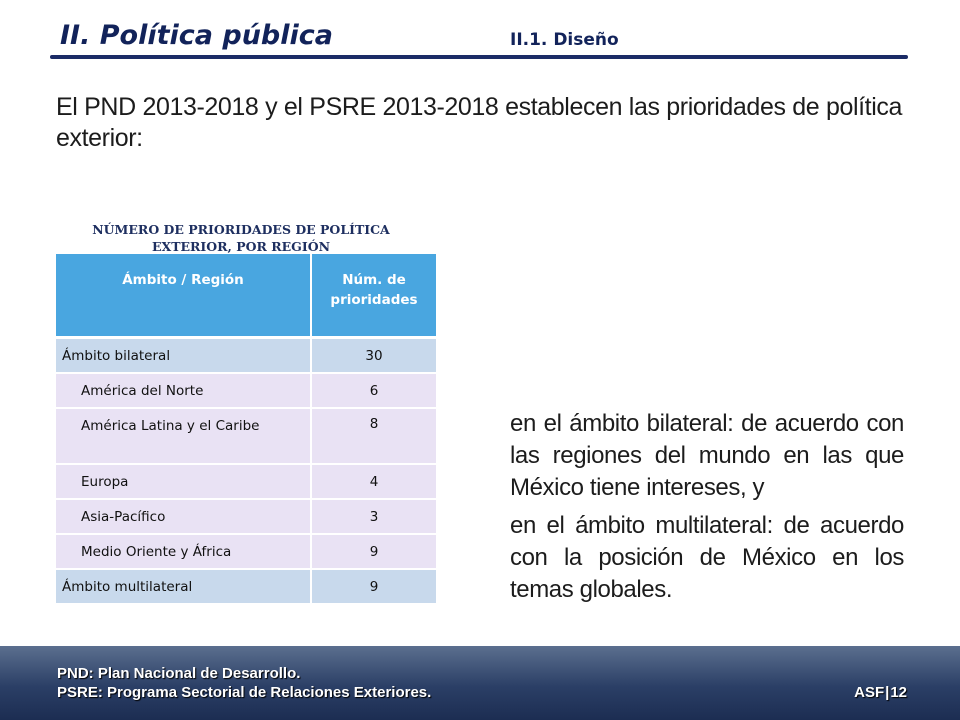  I want to click on row-value: 4, so click(373, 482).